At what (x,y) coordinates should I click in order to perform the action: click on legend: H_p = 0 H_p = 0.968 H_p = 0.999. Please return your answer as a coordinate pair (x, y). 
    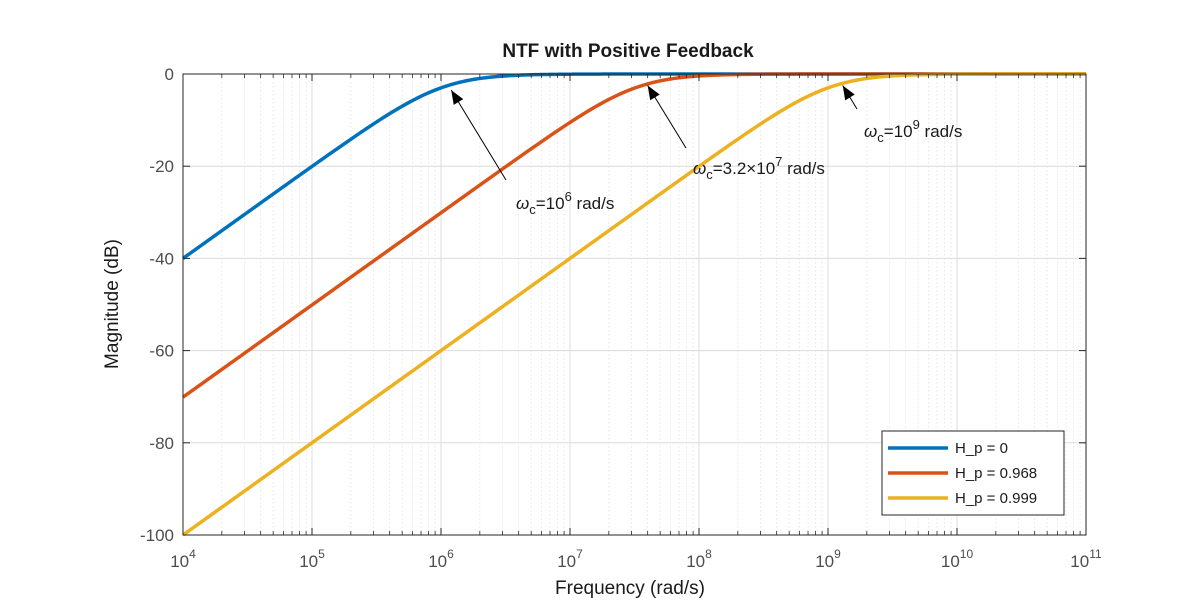
    Looking at the image, I should click on (973, 473).